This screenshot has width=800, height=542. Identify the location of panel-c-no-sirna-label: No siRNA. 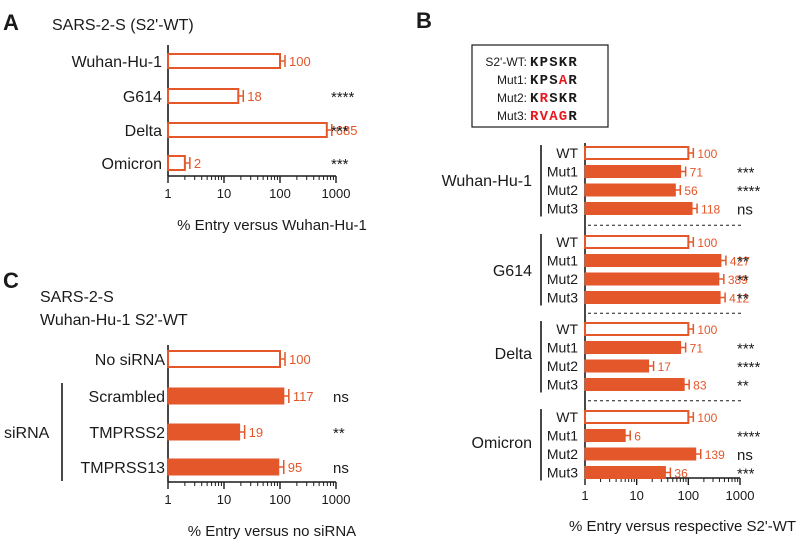
(130, 360).